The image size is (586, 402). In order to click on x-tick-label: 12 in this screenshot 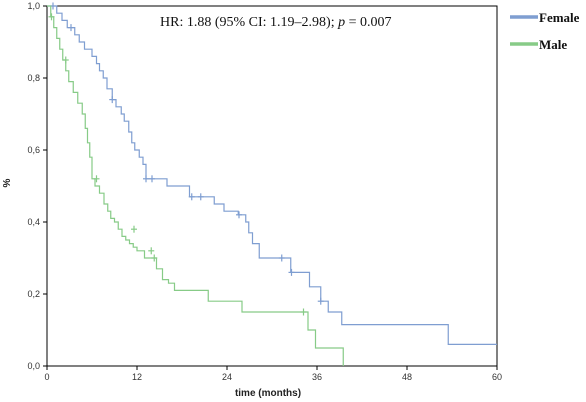, I will do `click(137, 377)`.